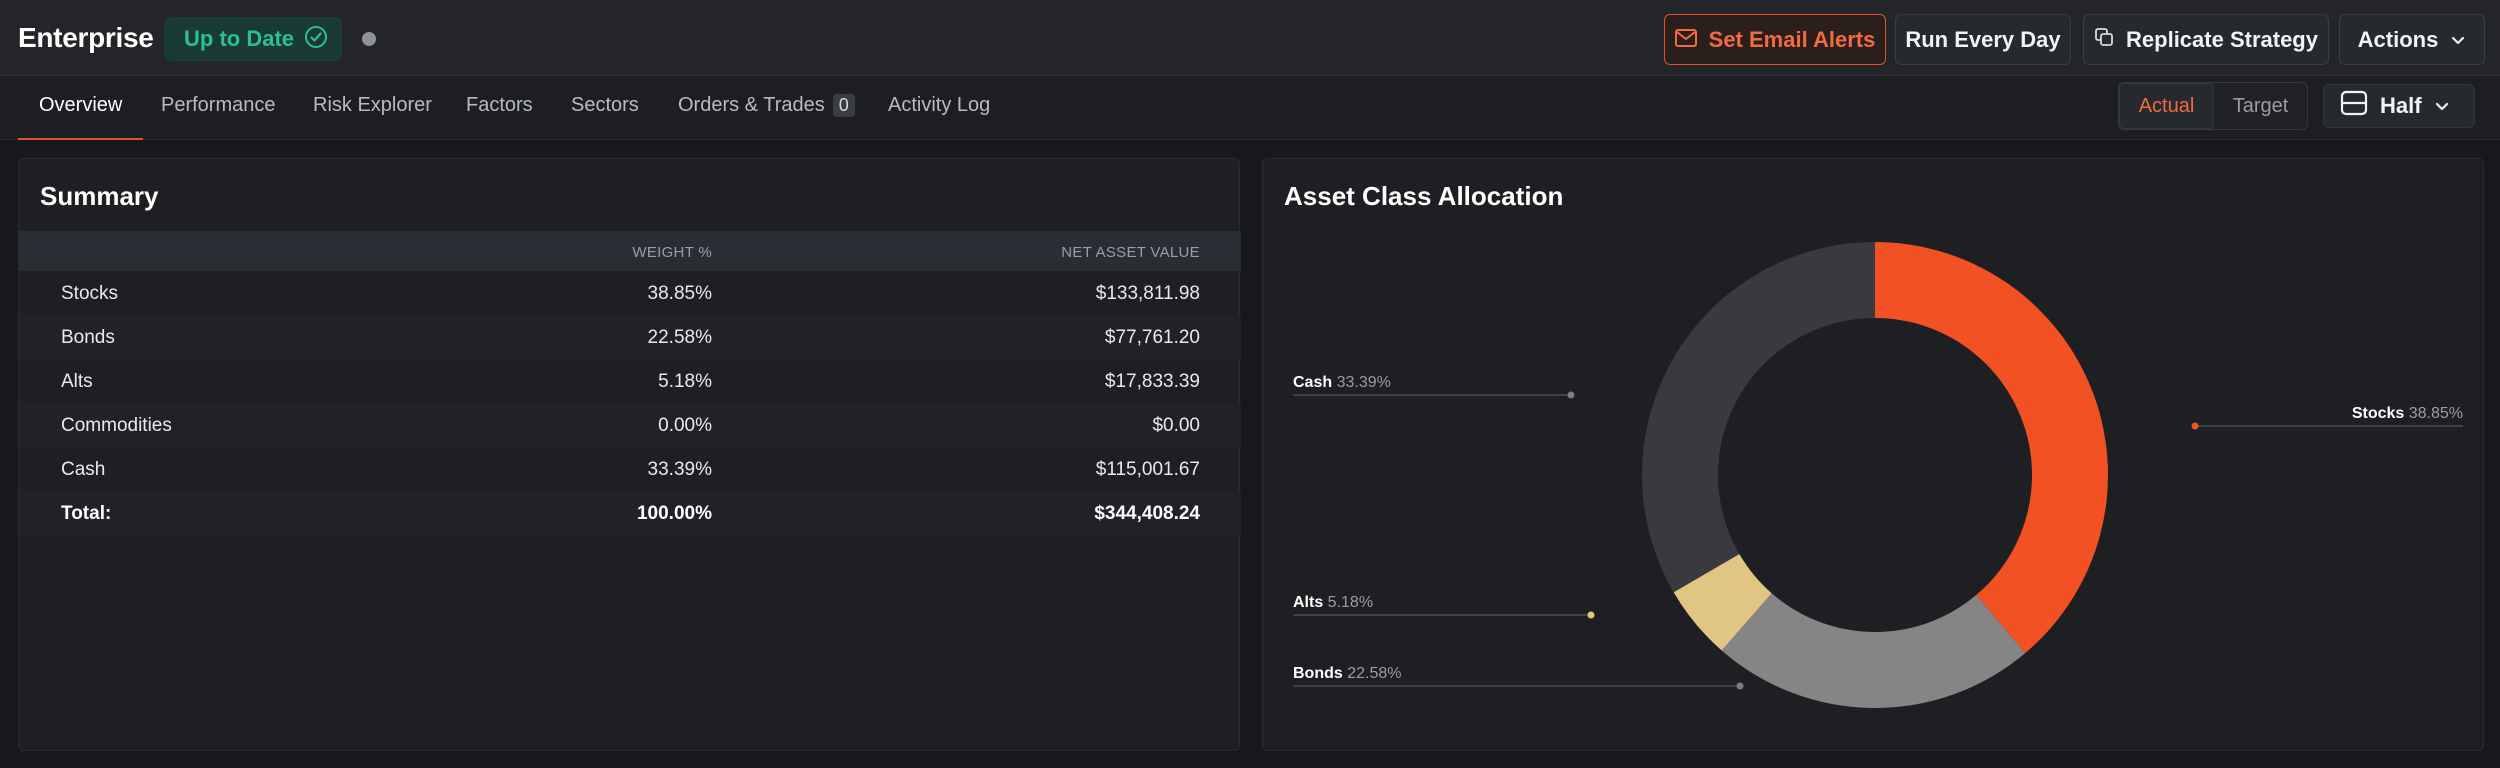 The height and width of the screenshot is (768, 2500). What do you see at coordinates (2222, 39) in the screenshot?
I see `replicate-strategy-label: Replicate Strategy` at bounding box center [2222, 39].